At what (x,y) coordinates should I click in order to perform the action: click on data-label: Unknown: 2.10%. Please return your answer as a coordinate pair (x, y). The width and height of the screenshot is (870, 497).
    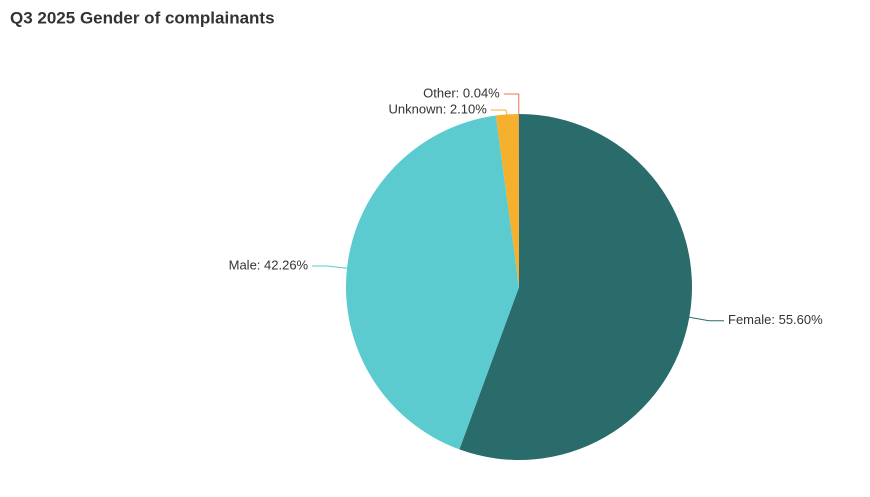
    Looking at the image, I should click on (438, 108).